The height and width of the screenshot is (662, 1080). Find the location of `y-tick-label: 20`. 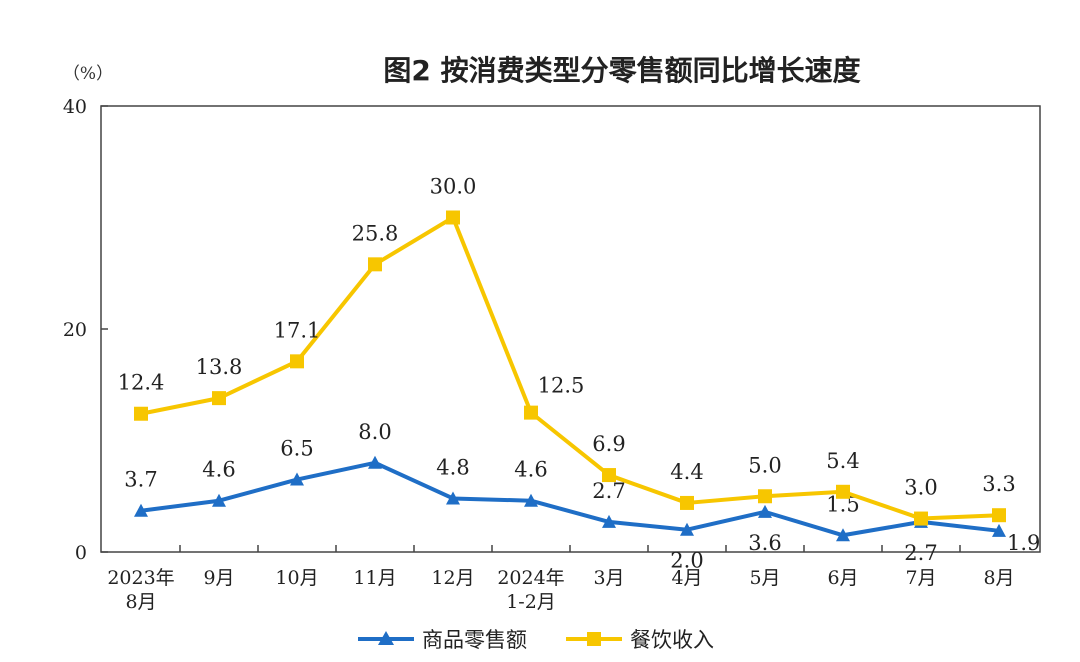

y-tick-label: 20 is located at coordinates (75, 330).